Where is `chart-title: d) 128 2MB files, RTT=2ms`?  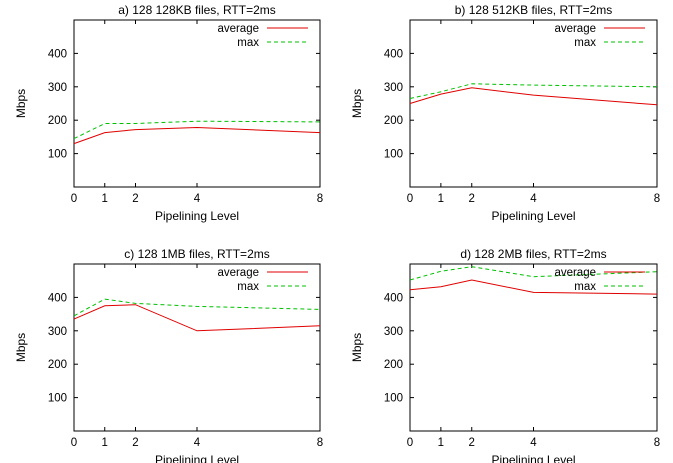 chart-title: d) 128 2MB files, RTT=2ms is located at coordinates (533, 254).